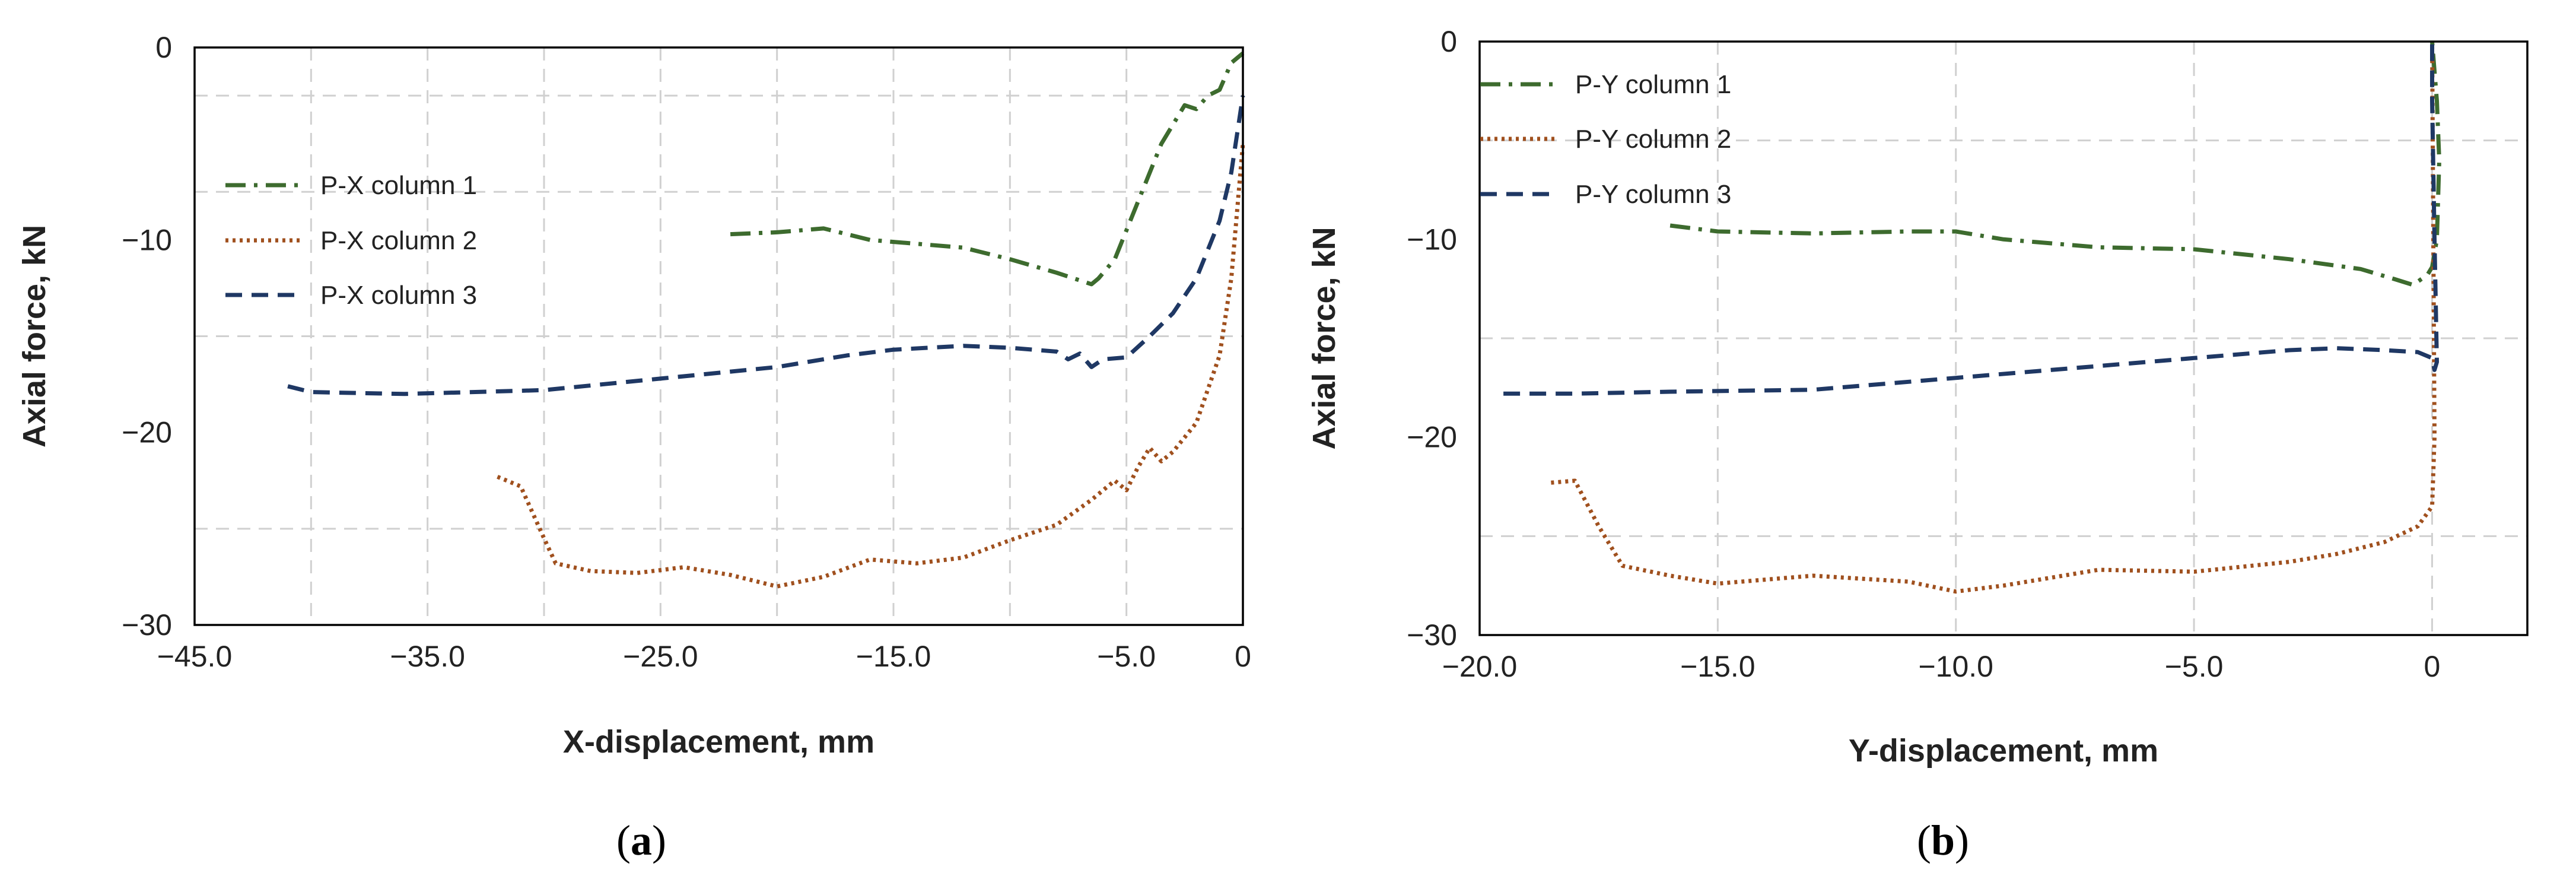 This screenshot has width=2576, height=876. I want to click on chart-a-x-tick-label: −15.0, so click(893, 656).